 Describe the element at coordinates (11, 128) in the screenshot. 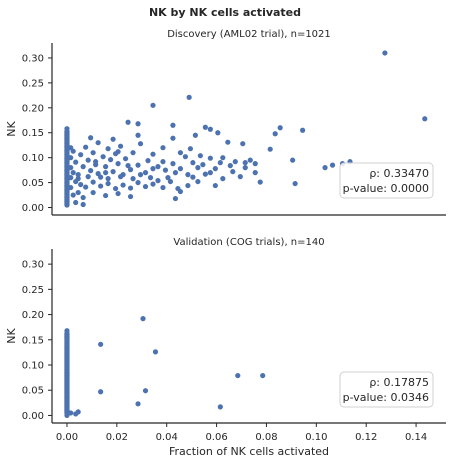

I see `panel-discovery-ylabel: NK` at that location.